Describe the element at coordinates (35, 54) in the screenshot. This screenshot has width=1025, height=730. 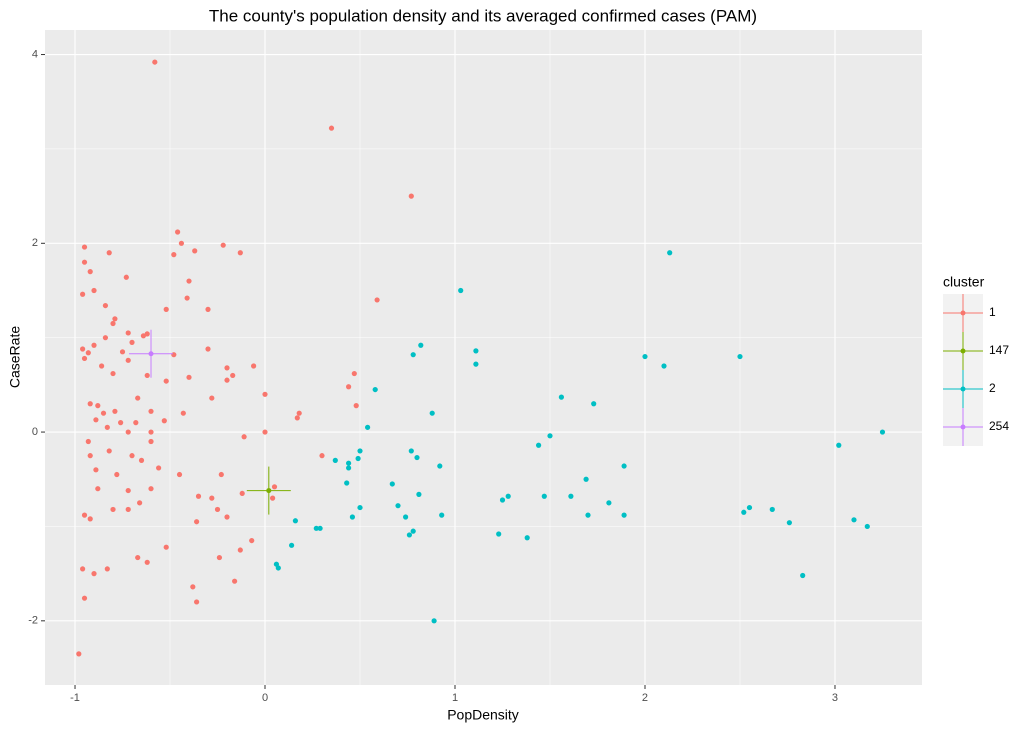
I see `y-tick-label: 4` at that location.